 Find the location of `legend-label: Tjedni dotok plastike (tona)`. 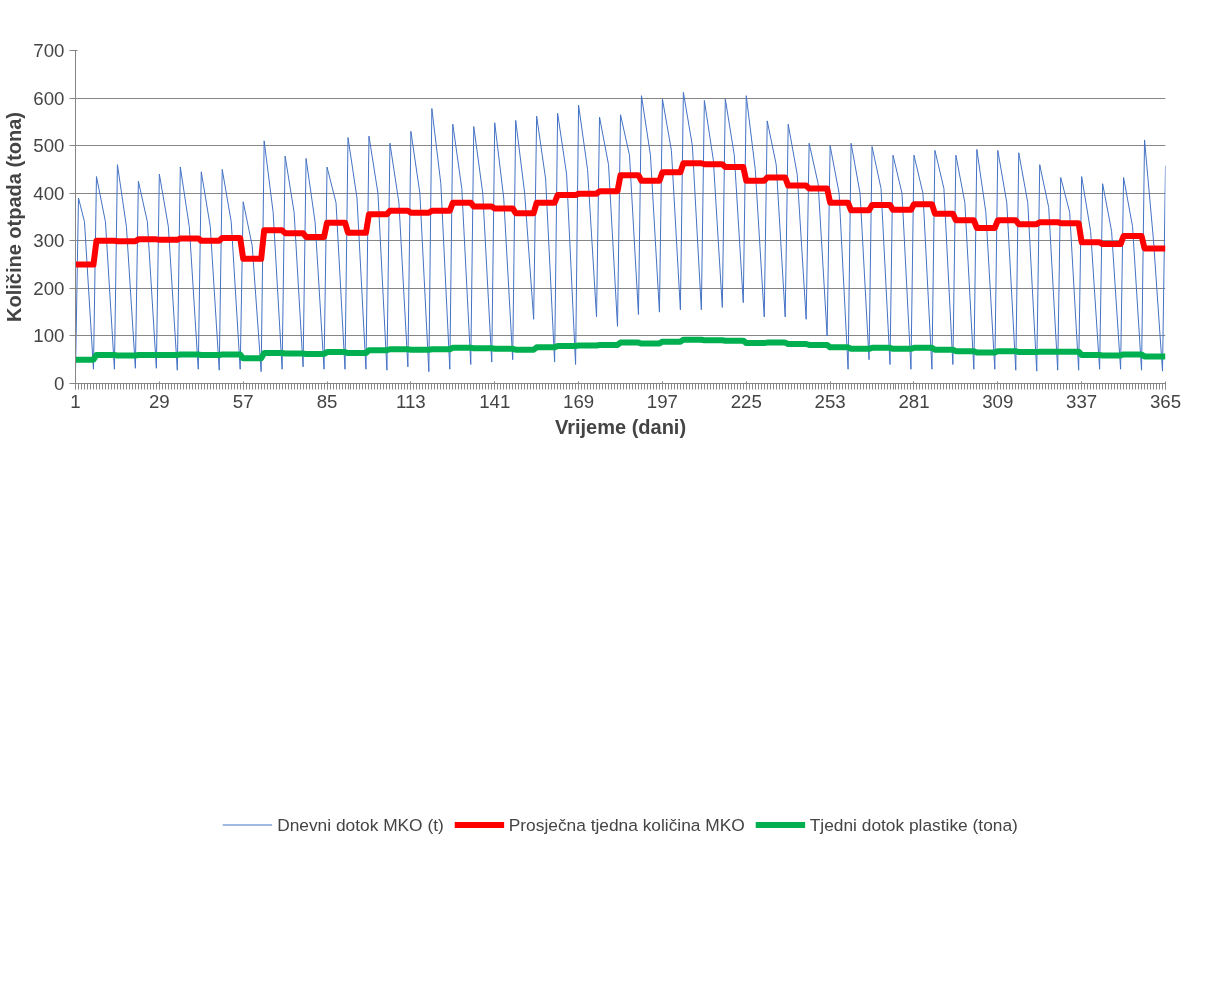

legend-label: Tjedni dotok plastike (tona) is located at coordinates (913, 825).